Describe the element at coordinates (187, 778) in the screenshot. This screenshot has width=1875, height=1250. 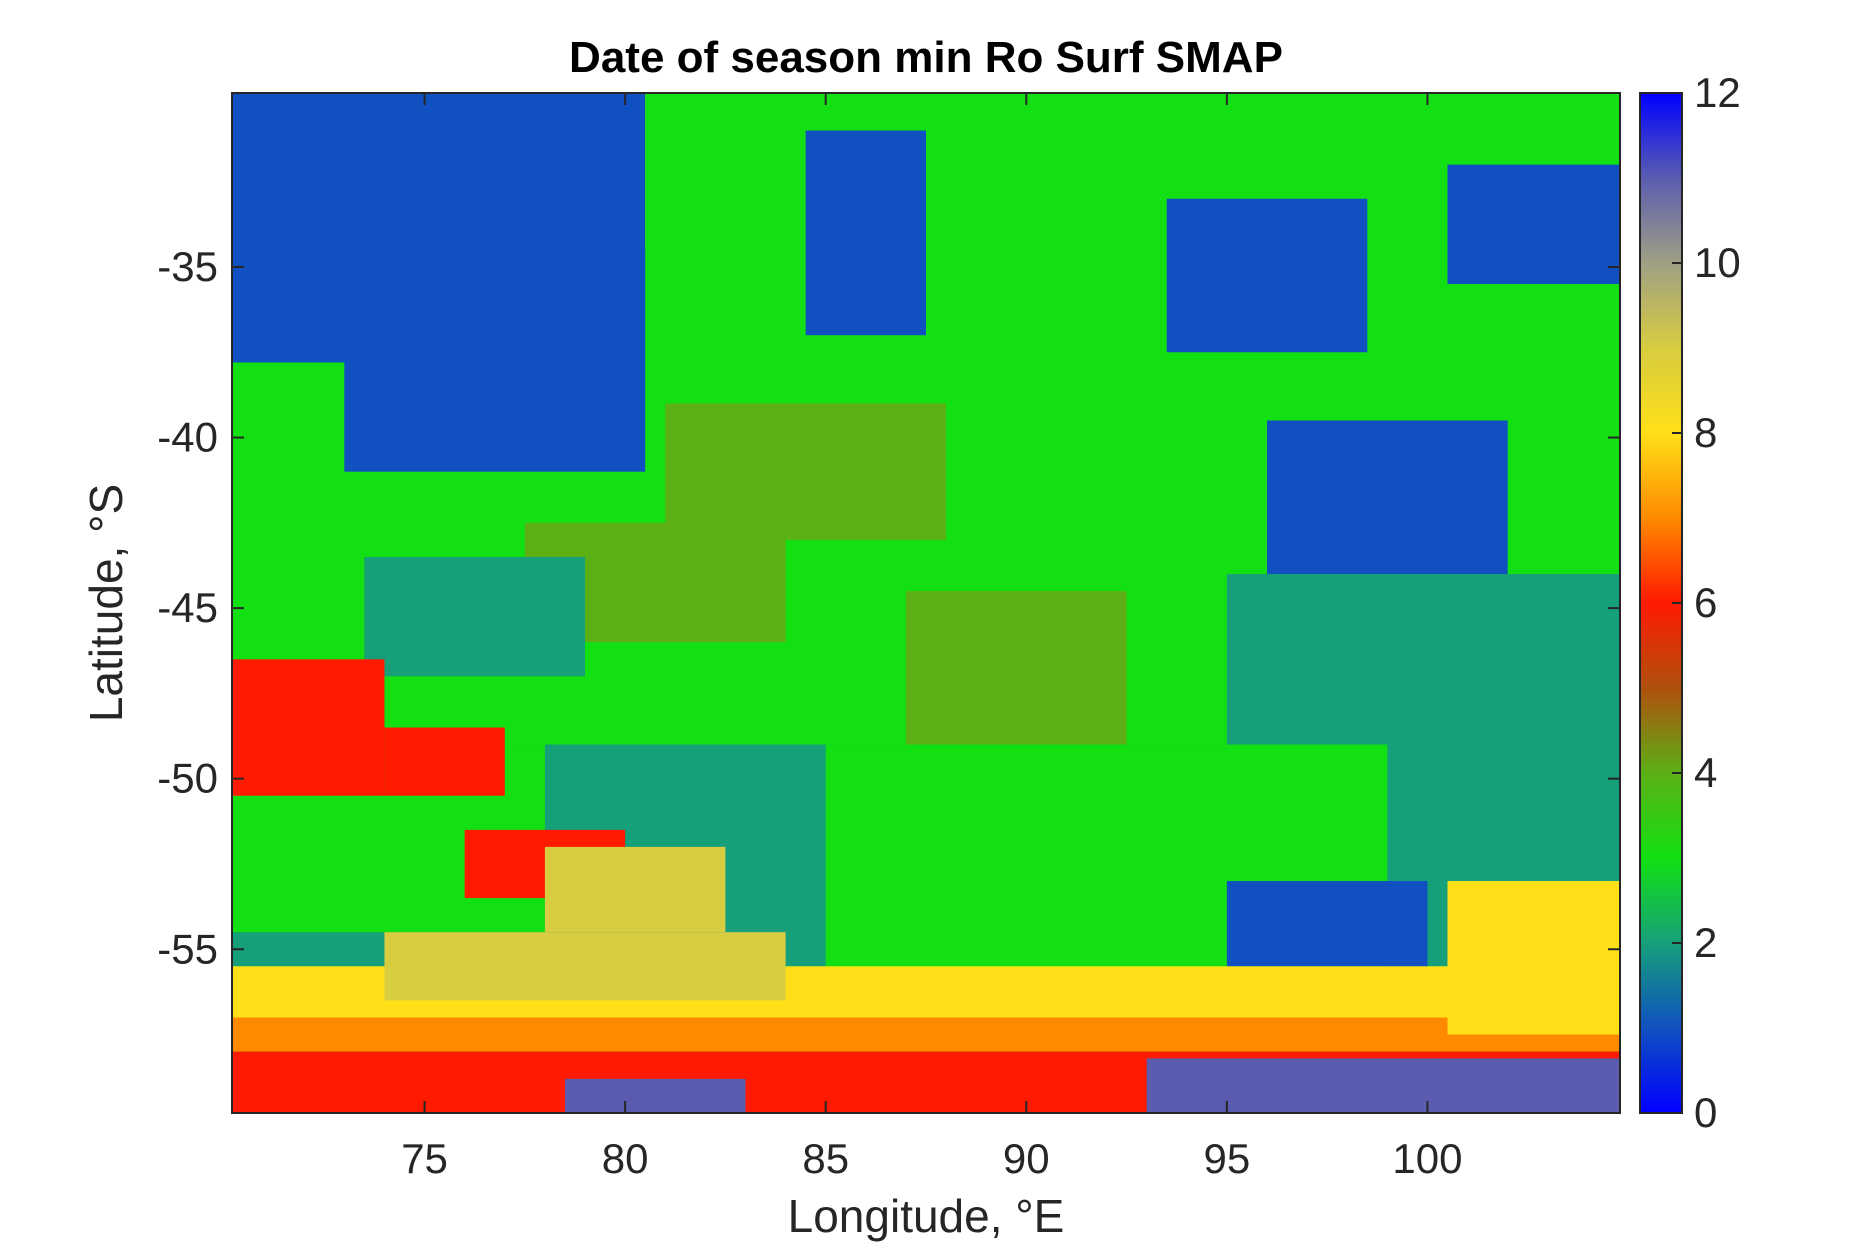
I see `y-tick-label: -50` at that location.